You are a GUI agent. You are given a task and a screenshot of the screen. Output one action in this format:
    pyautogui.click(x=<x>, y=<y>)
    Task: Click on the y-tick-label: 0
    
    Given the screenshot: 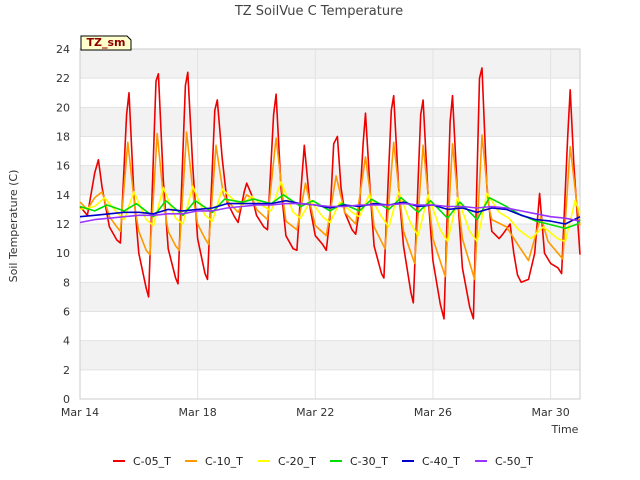 What is the action you would take?
    pyautogui.click(x=66, y=399)
    